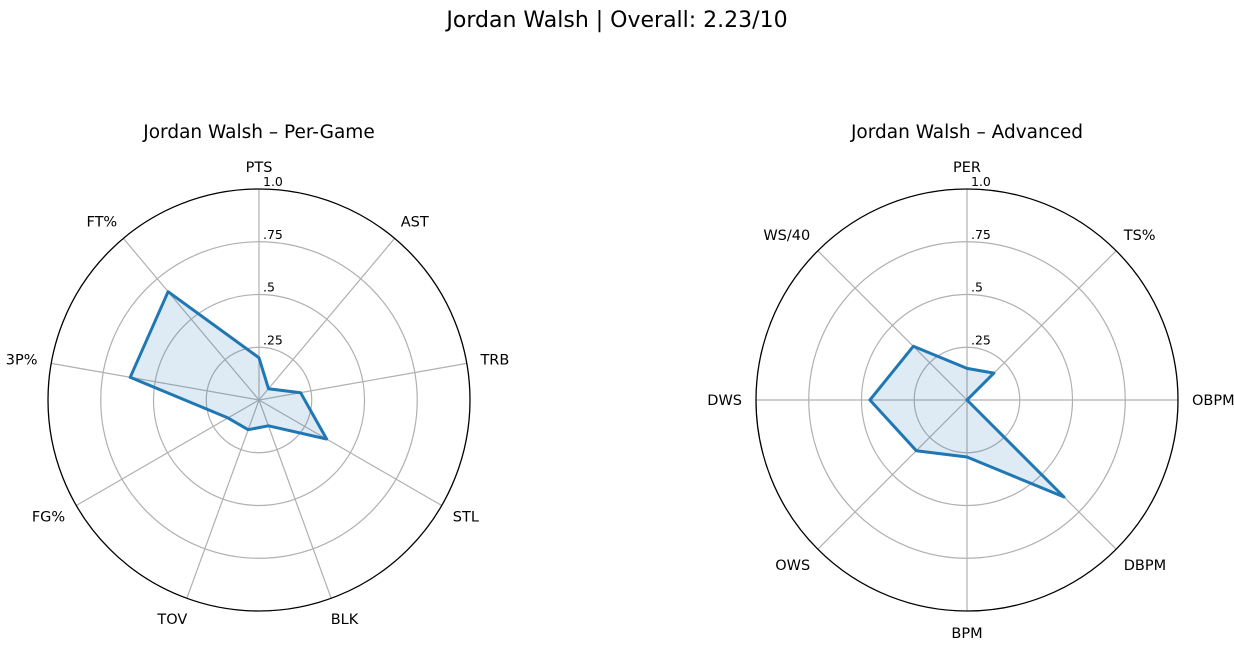 The height and width of the screenshot is (653, 1234). What do you see at coordinates (967, 168) in the screenshot?
I see `category-label: PER` at bounding box center [967, 168].